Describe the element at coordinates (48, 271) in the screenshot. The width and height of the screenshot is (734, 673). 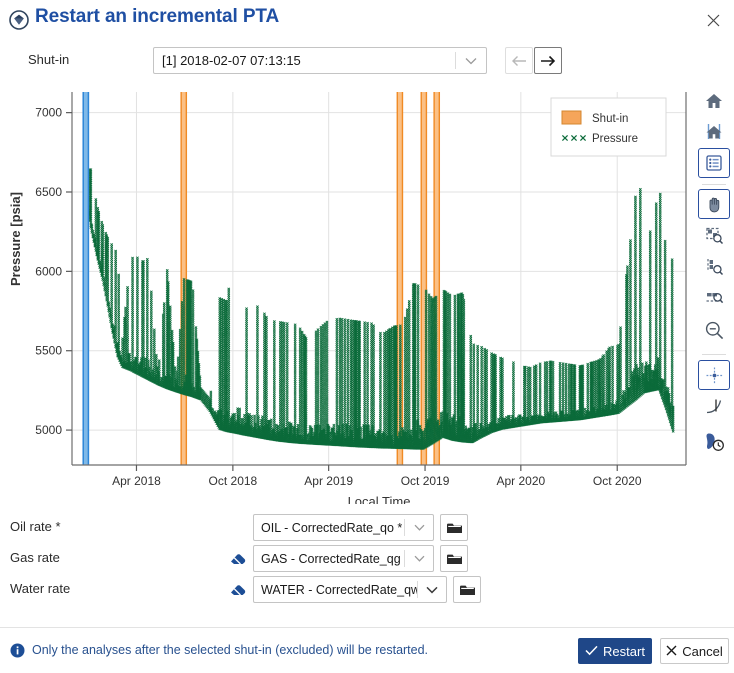
I see `svg-text: 6000` at that location.